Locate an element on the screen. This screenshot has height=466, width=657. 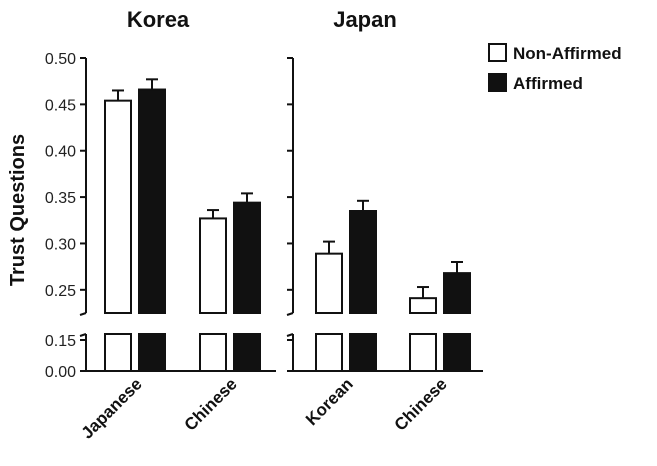
bar-lower-non-affirmed-korean is located at coordinates (329, 352).